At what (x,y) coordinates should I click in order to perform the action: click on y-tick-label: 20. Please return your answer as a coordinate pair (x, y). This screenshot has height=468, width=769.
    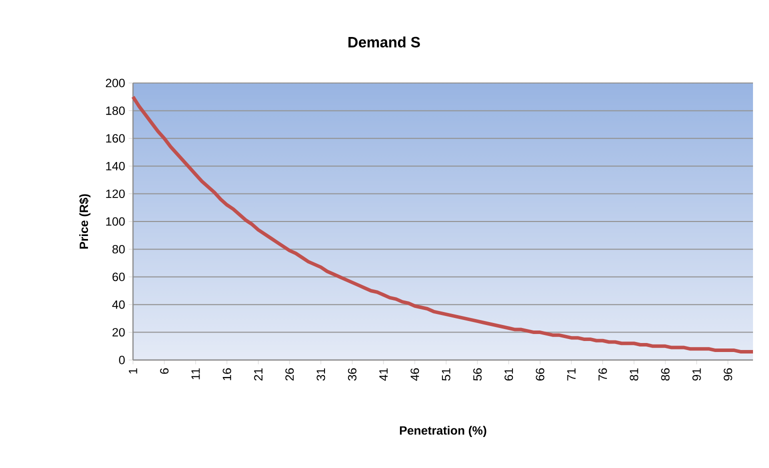
    Looking at the image, I should click on (118, 332).